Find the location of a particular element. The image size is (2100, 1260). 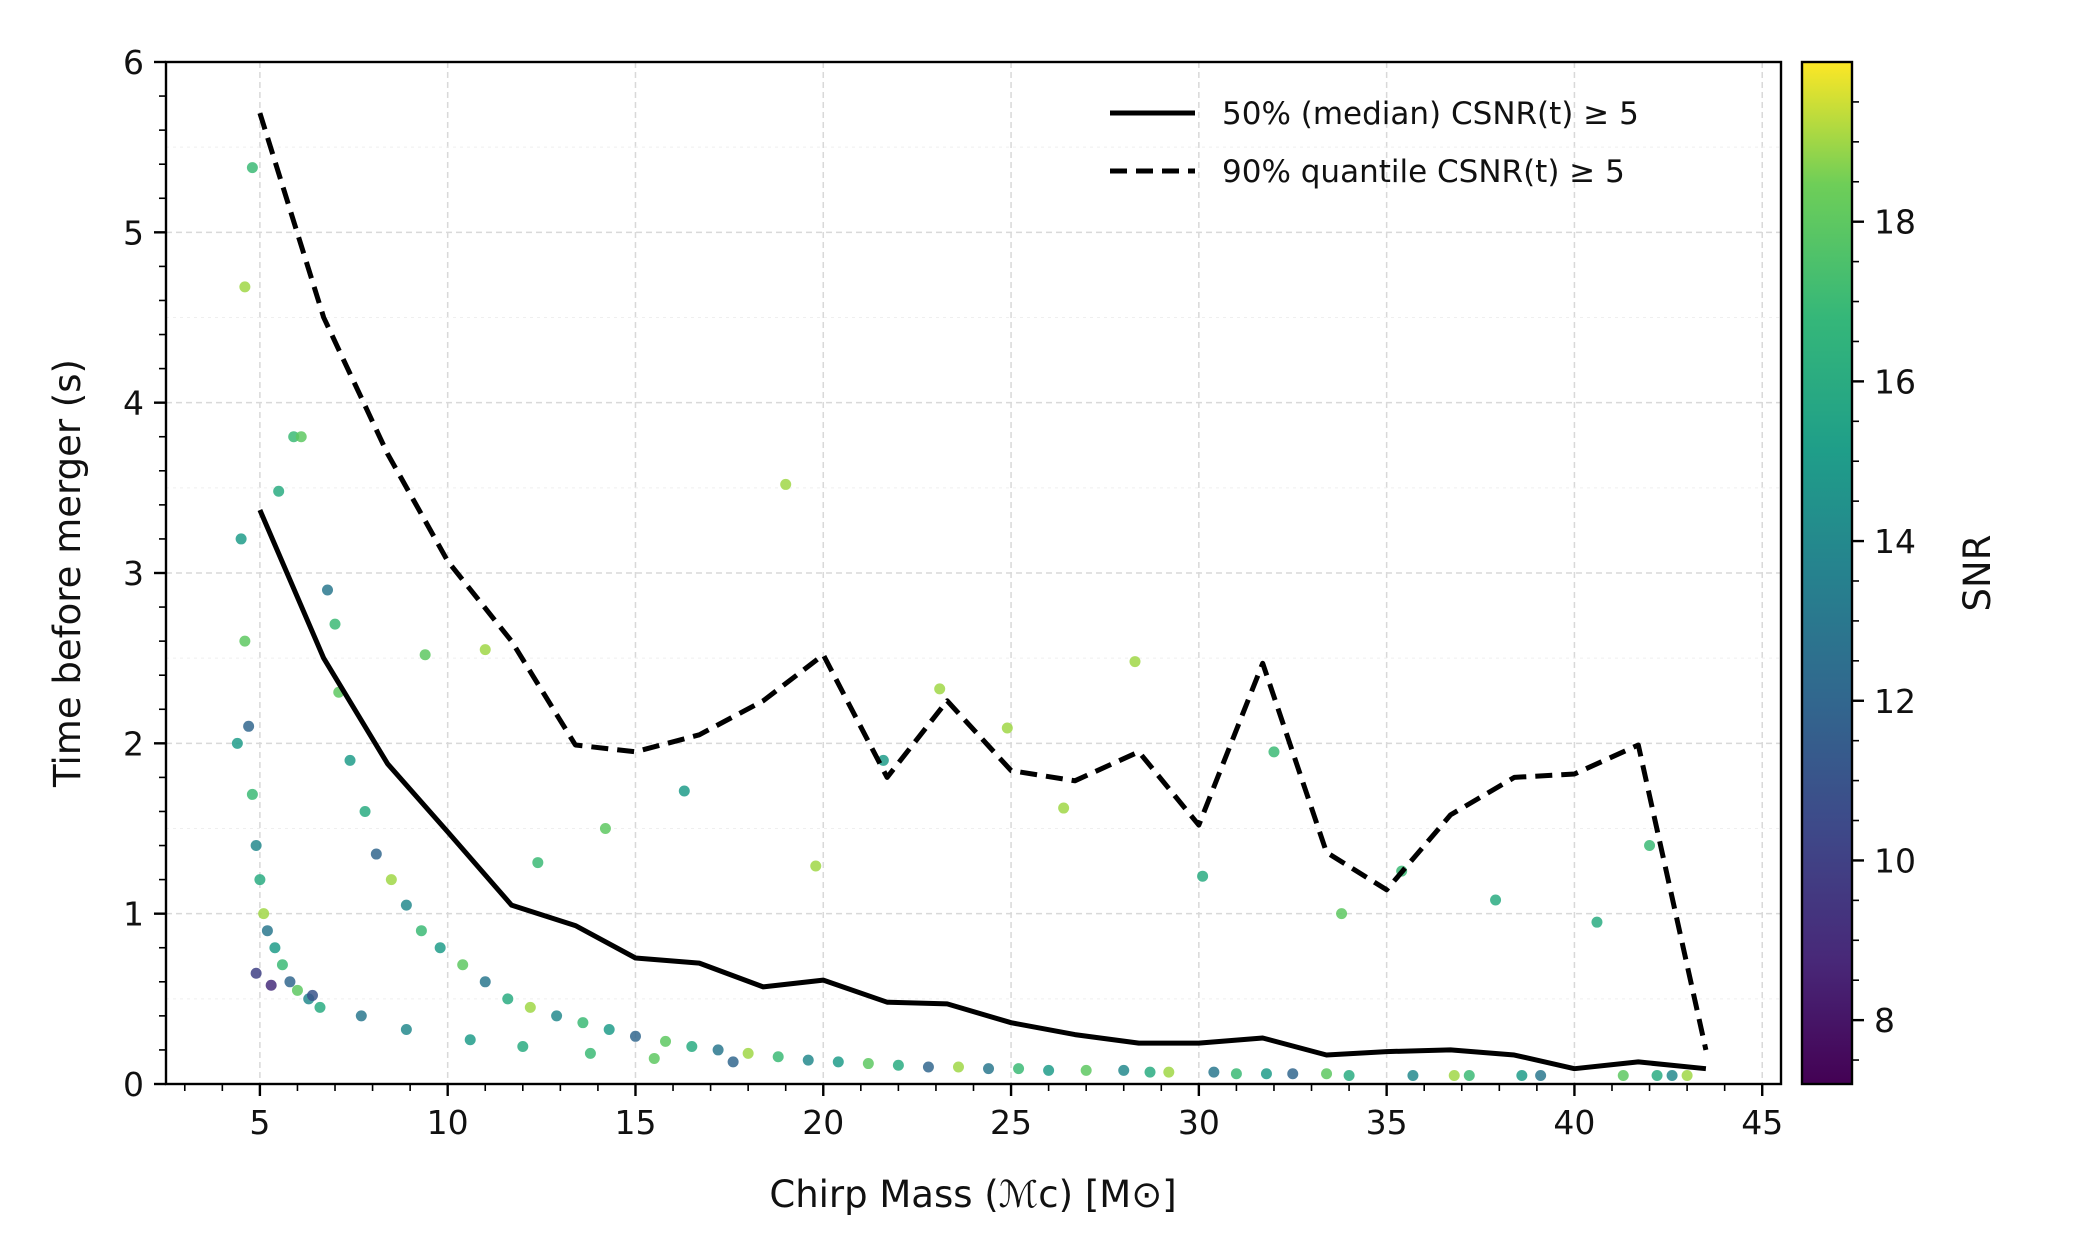

colorbar-tick-label-0: 8 is located at coordinates (1884, 1020).